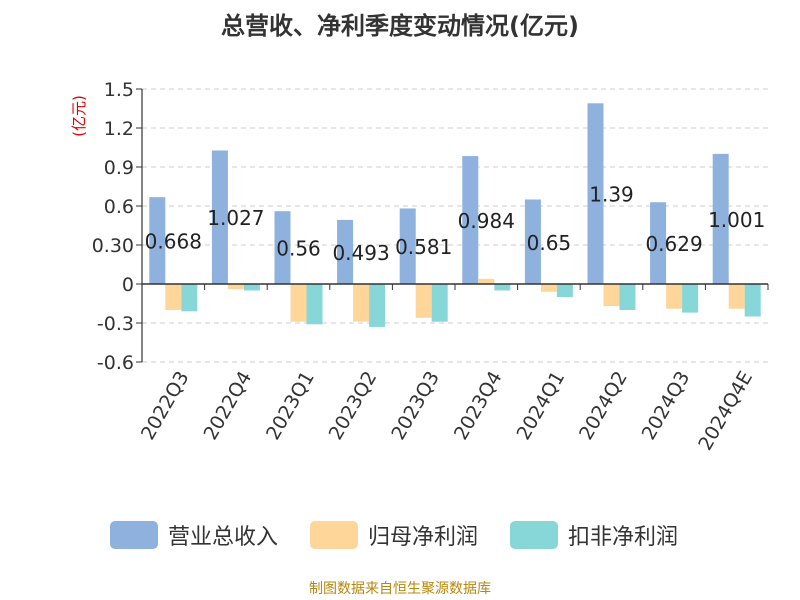 The height and width of the screenshot is (600, 800). Describe the element at coordinates (227, 406) in the screenshot. I see `x-tick-label: 2022Q4` at that location.